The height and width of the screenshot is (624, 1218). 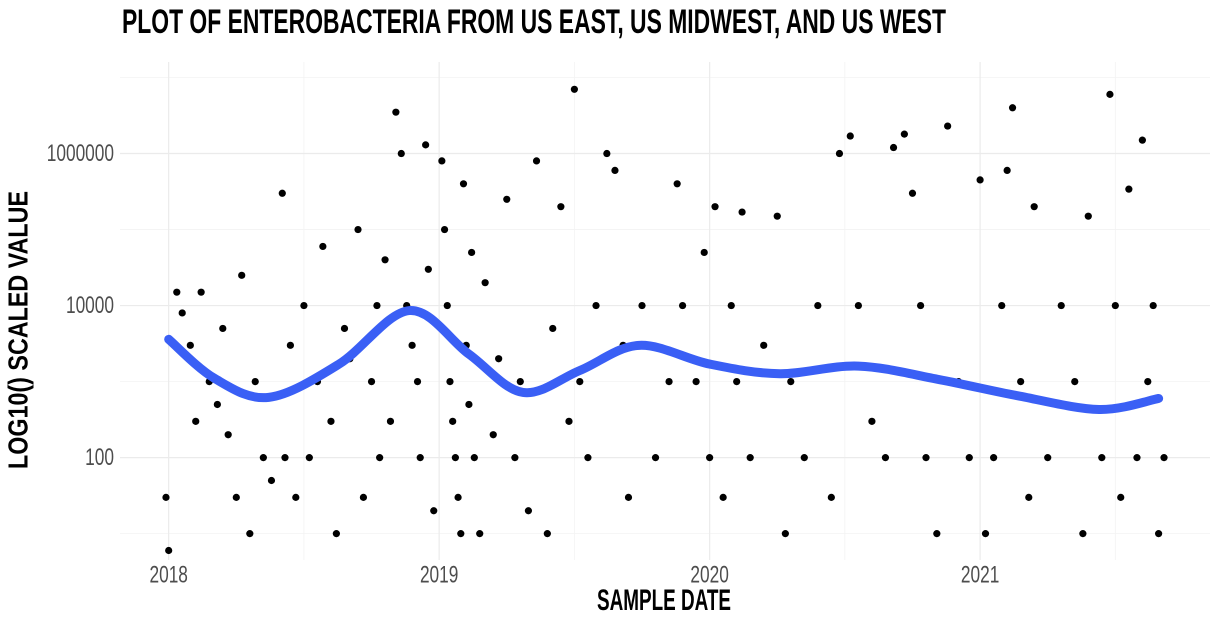 What do you see at coordinates (168, 575) in the screenshot?
I see `x-tick: 2018` at bounding box center [168, 575].